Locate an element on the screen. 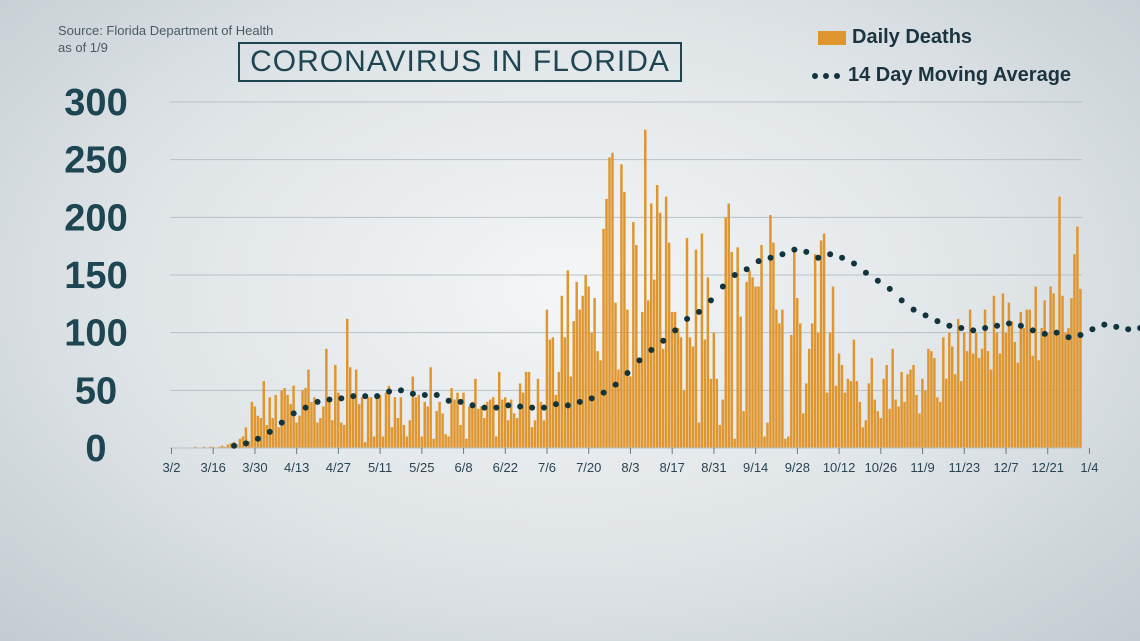  x-tick-label: 6/8 is located at coordinates (464, 467).